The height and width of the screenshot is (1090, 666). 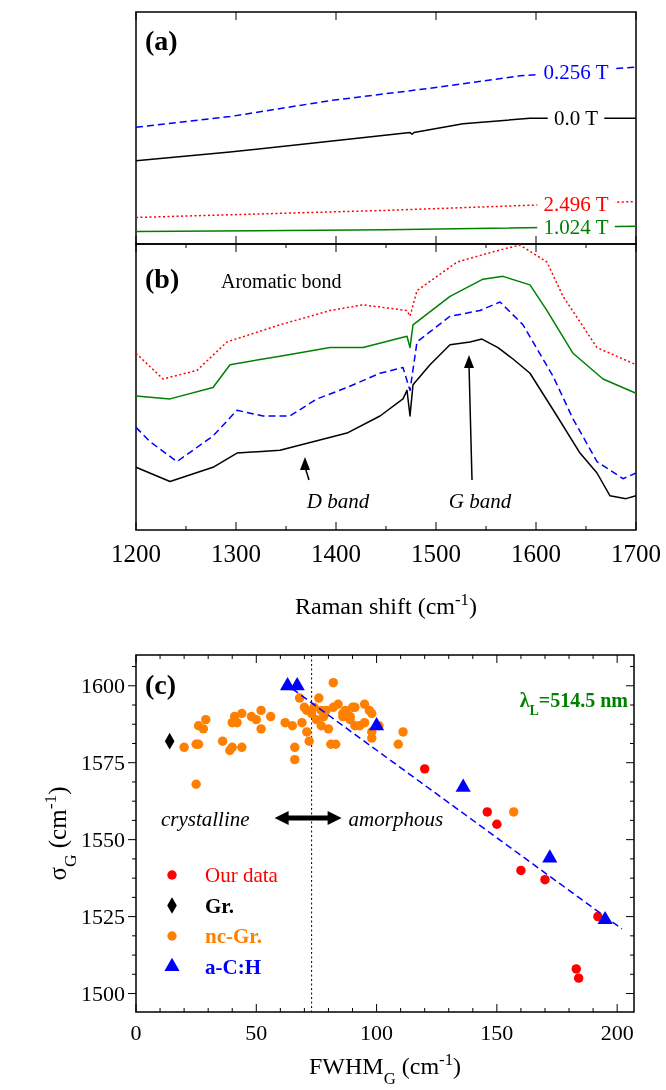 What do you see at coordinates (636, 553) in the screenshot?
I see `x-tick-label: 1700` at bounding box center [636, 553].